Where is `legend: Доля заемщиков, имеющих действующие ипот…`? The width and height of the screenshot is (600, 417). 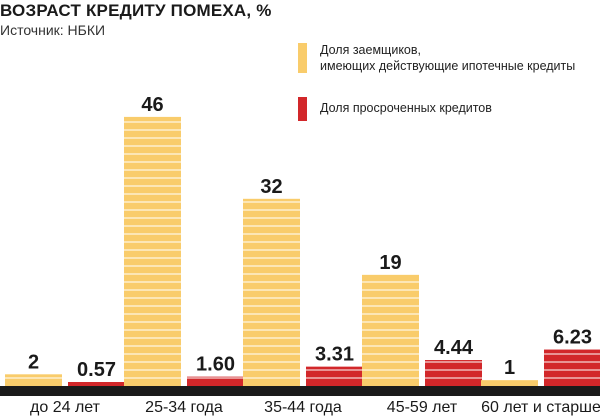 legend: Доля заемщиков, имеющих действующие ипот… is located at coordinates (436, 81).